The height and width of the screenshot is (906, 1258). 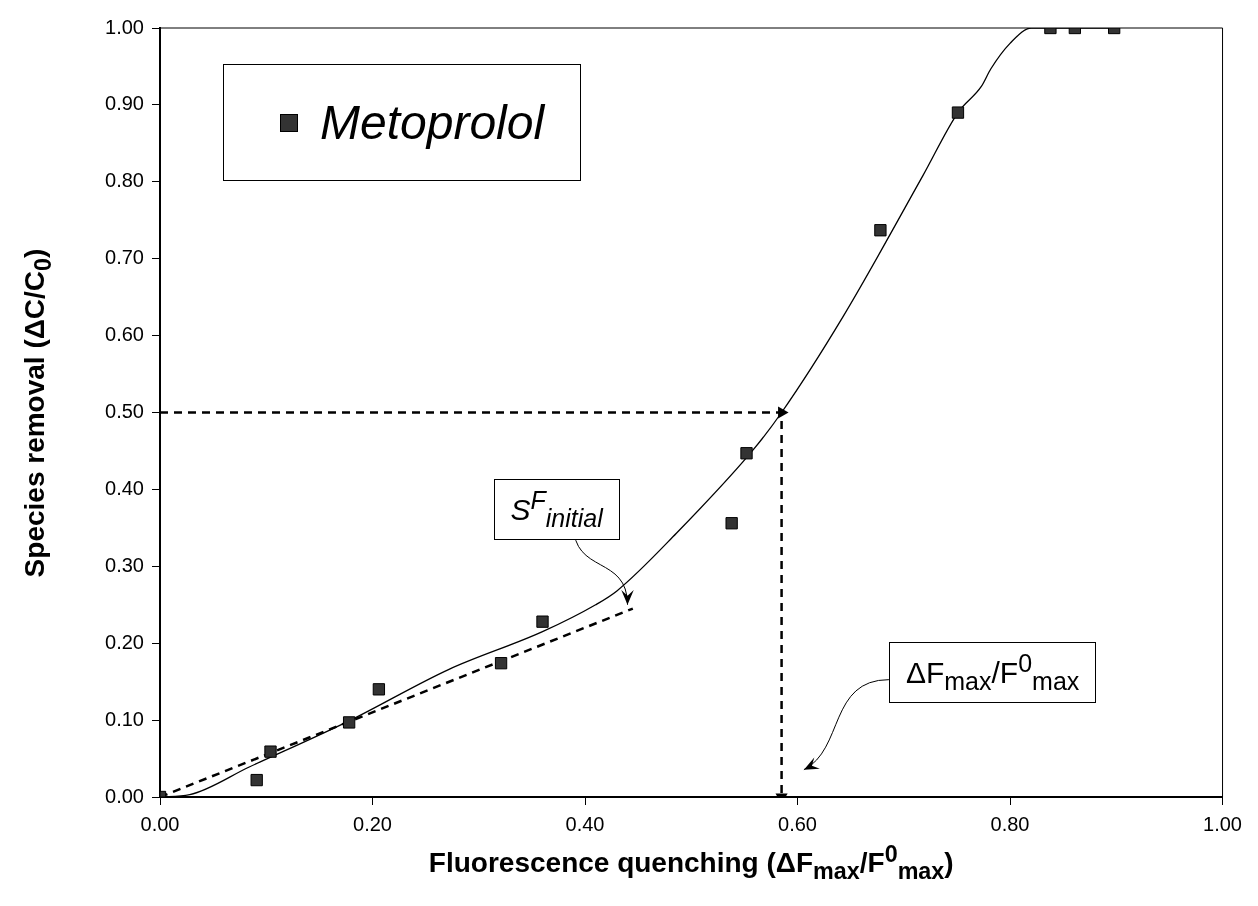 What do you see at coordinates (124, 641) in the screenshot?
I see `y-tick-label: 0.20` at bounding box center [124, 641].